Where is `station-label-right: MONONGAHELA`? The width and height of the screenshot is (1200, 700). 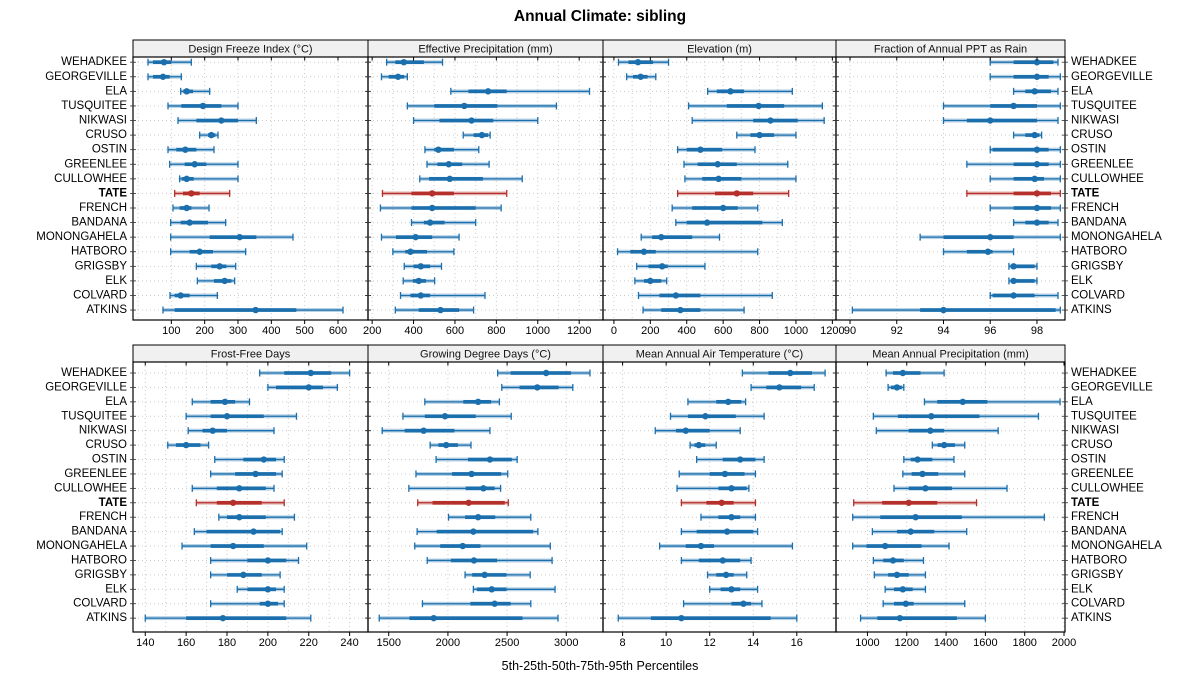 station-label-right: MONONGAHELA is located at coordinates (1116, 546).